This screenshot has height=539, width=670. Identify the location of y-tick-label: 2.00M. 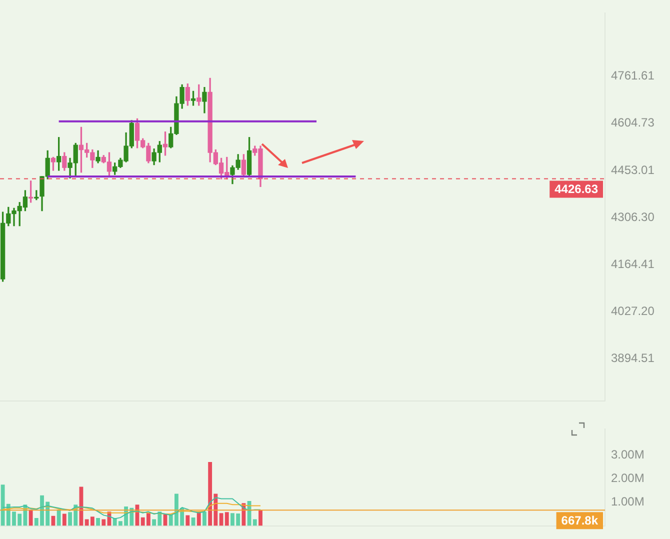
(627, 477).